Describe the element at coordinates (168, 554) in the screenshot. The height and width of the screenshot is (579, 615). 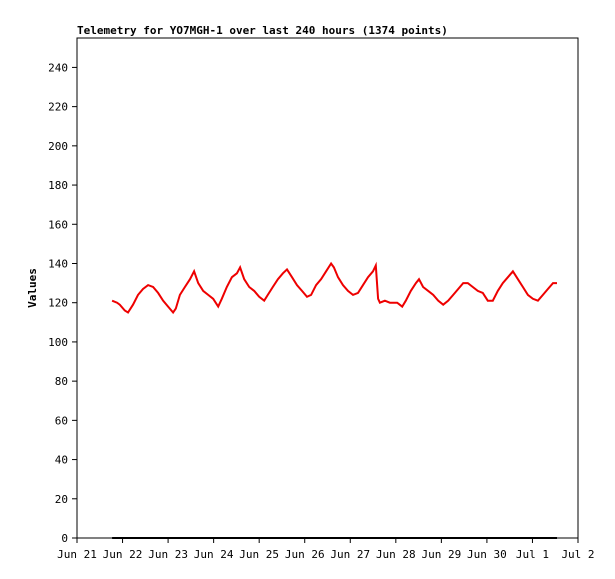
I see `x-tick-label: Jun 23` at that location.